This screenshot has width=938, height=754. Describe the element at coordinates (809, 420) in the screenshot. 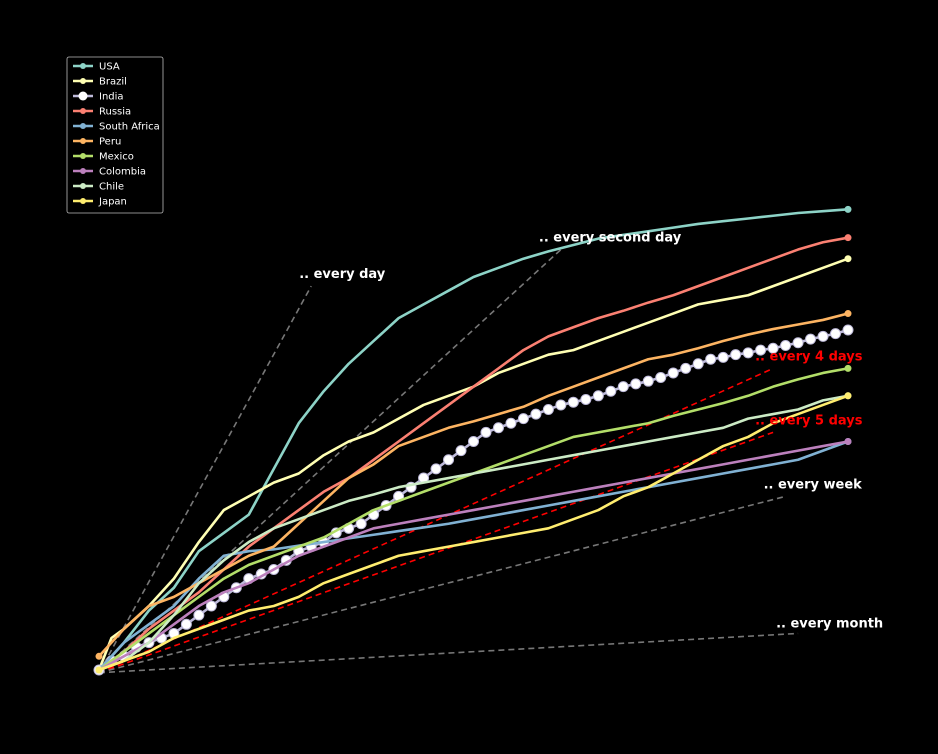

I see `reference-label-every-5-days: .. every 5 days` at that location.